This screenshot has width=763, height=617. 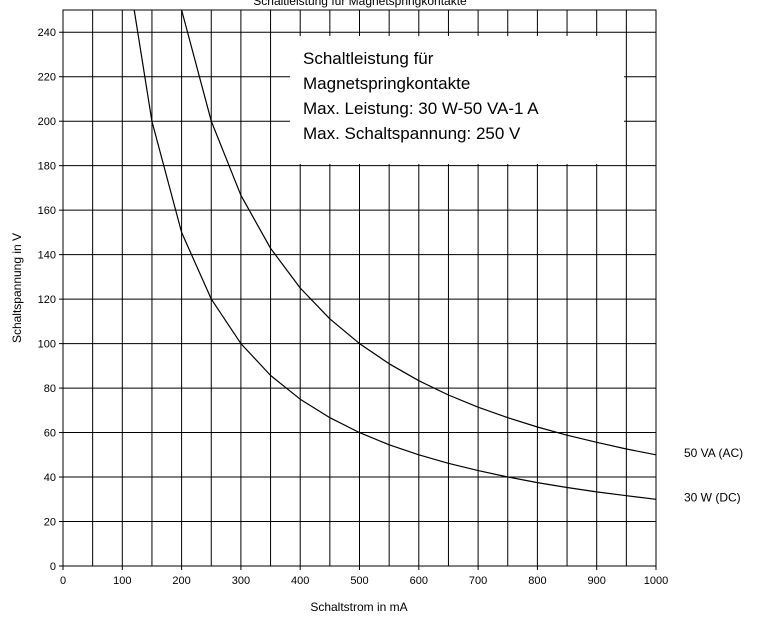 I want to click on info-line-4: Max. Schaltspannung: 250 V, so click(x=412, y=133).